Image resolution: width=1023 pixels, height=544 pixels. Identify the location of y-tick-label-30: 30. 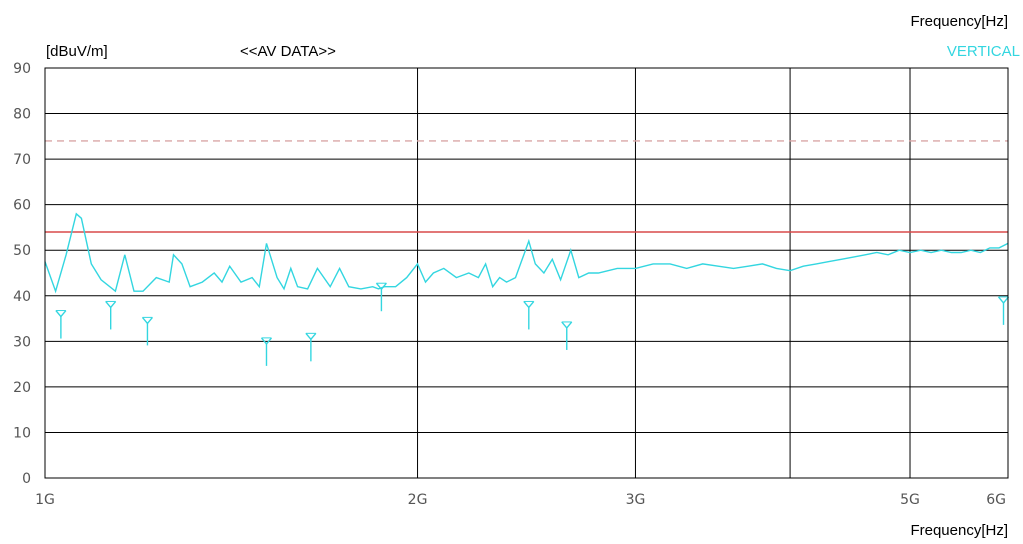
(22, 342).